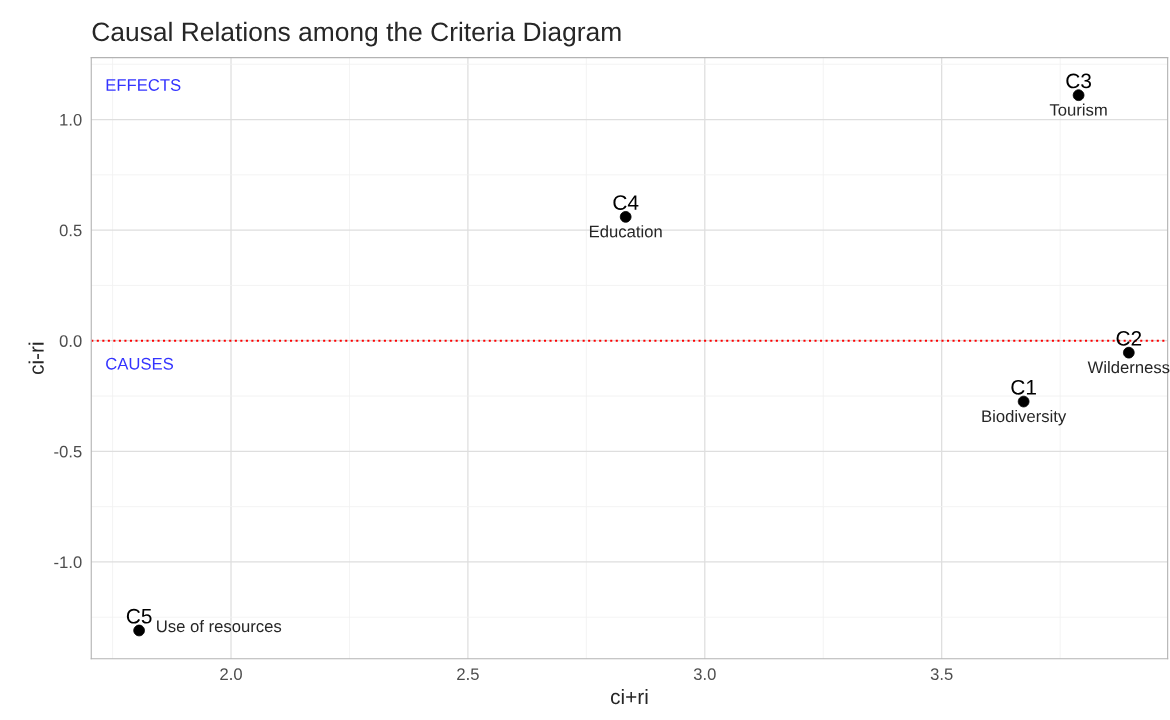  Describe the element at coordinates (70, 341) in the screenshot. I see `y-tick-label: 0.0` at that location.